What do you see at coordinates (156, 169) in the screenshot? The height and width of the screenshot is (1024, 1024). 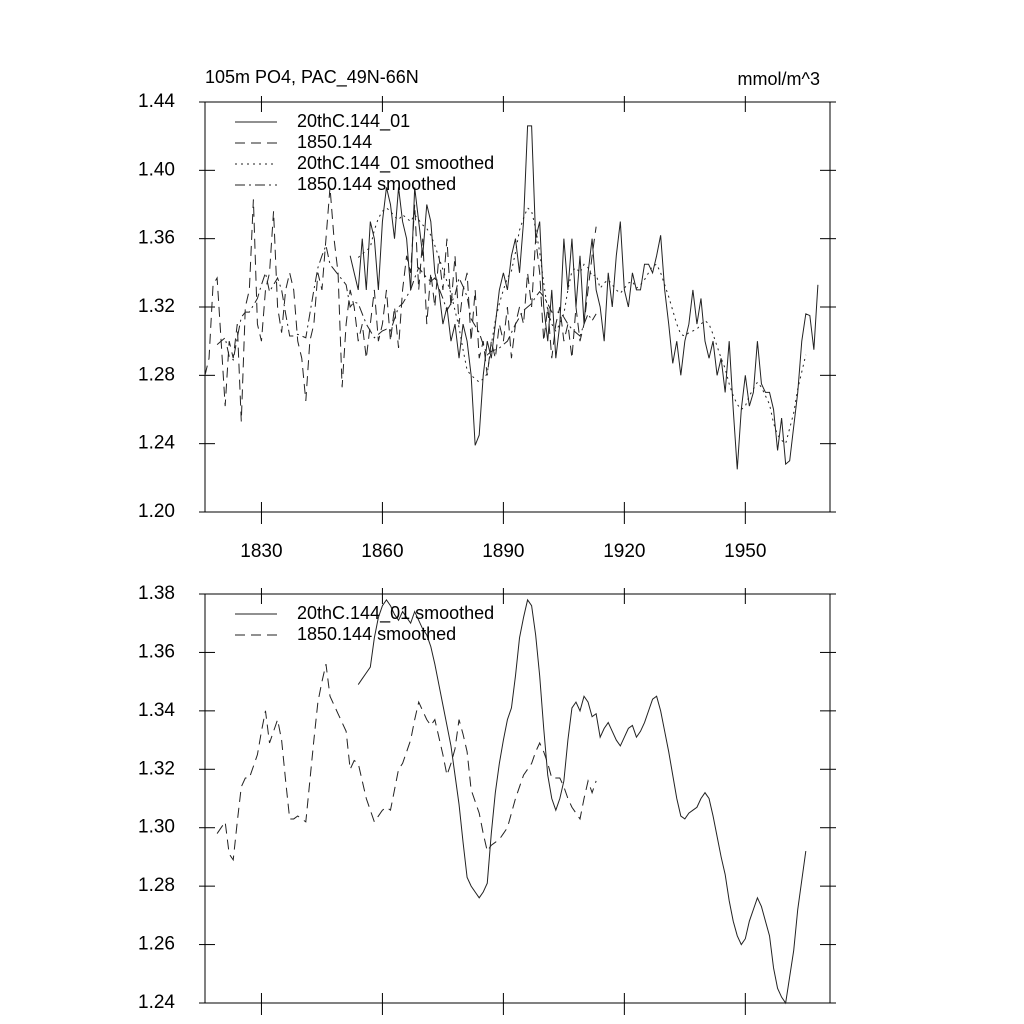 I see `y-tick-label: 1.40` at bounding box center [156, 169].